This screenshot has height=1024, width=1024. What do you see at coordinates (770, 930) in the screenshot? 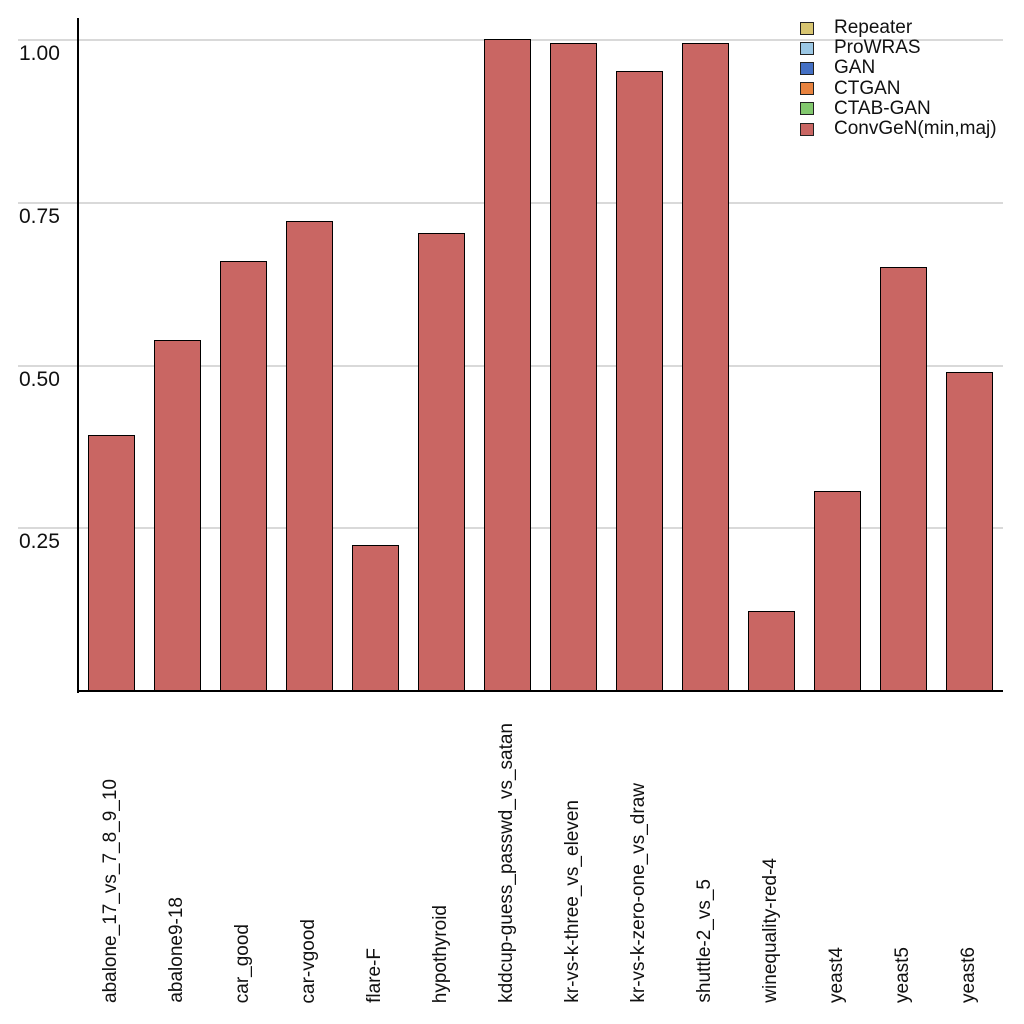
I see `x-tick-label: winequality-red-4` at bounding box center [770, 930].